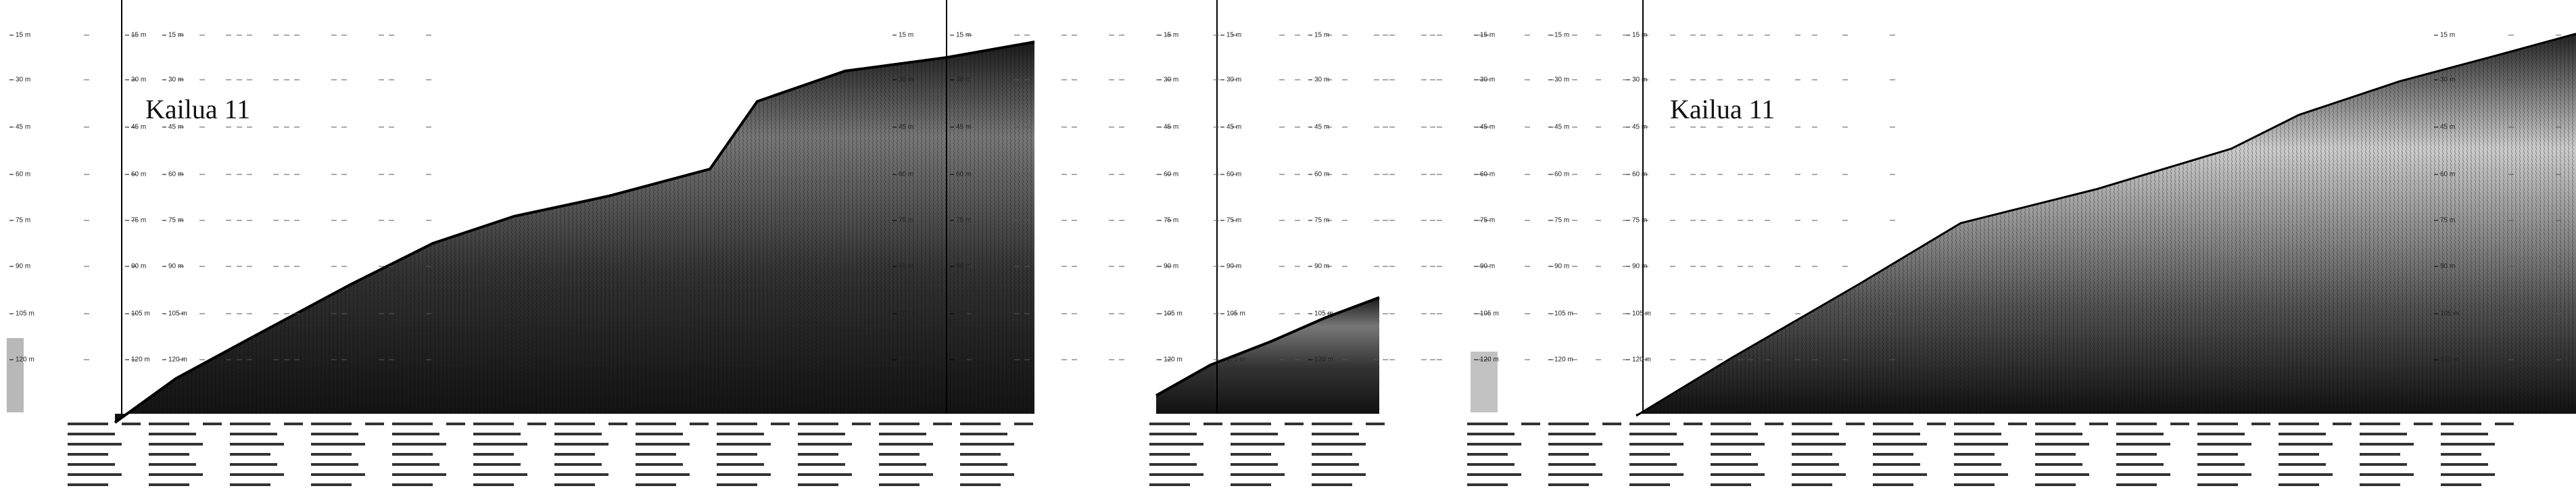  I want to click on seafloor-line, so click(1267, 346).